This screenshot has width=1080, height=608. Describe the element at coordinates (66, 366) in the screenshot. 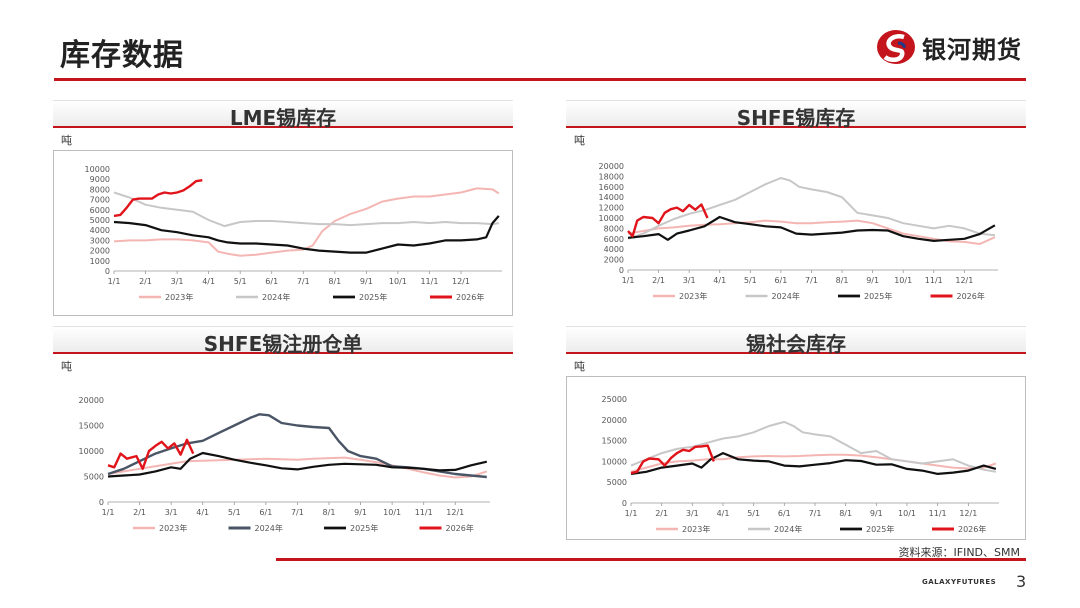

I see `unit-label: 吨` at that location.